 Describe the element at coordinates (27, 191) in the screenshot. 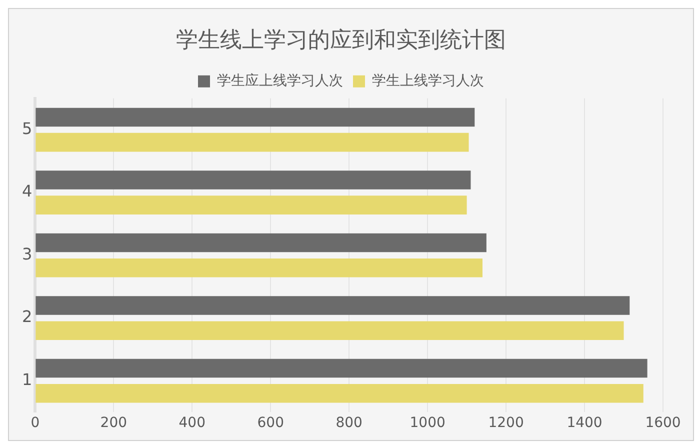

I see `y-tick-label: 4` at that location.